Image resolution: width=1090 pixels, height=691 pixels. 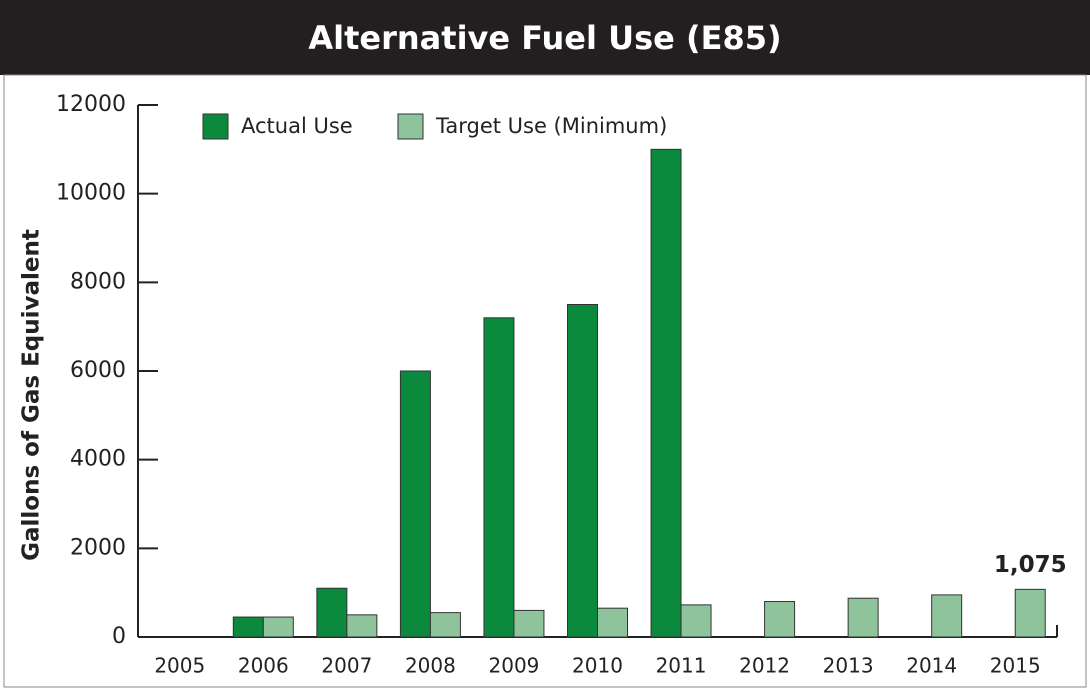 What do you see at coordinates (263, 666) in the screenshot?
I see `x-tick-label: 2006` at bounding box center [263, 666].